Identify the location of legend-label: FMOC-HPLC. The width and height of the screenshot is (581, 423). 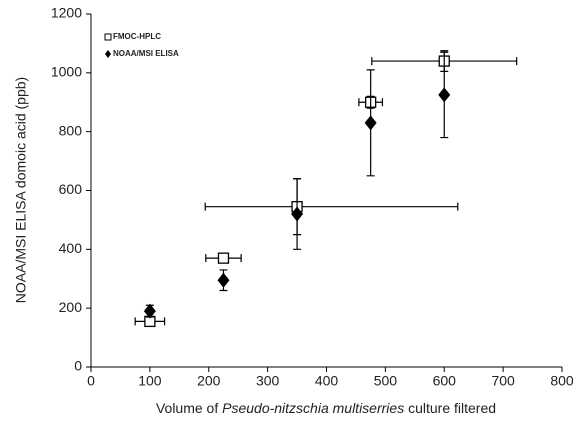
(137, 36).